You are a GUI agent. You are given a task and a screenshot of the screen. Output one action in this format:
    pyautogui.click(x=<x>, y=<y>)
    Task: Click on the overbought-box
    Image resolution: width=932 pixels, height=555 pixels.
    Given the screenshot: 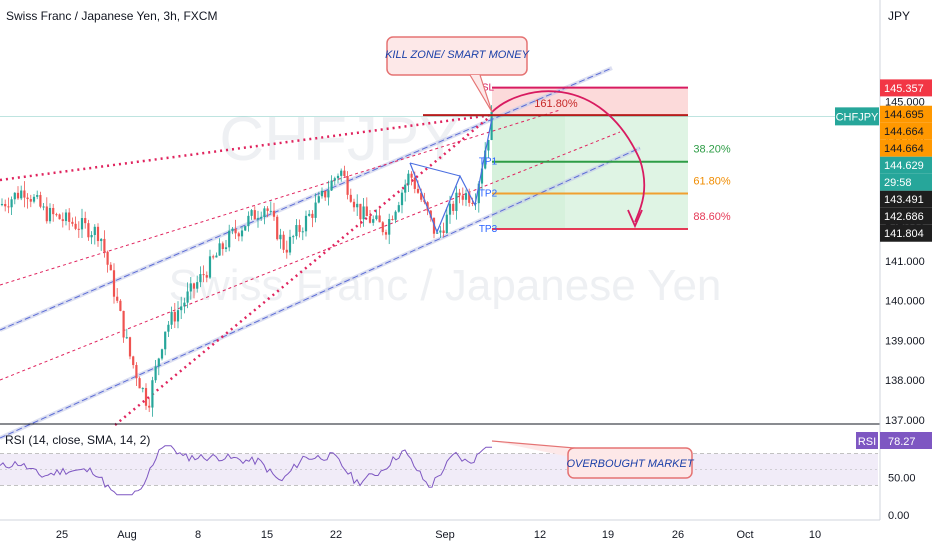 What is the action you would take?
    pyautogui.click(x=630, y=463)
    